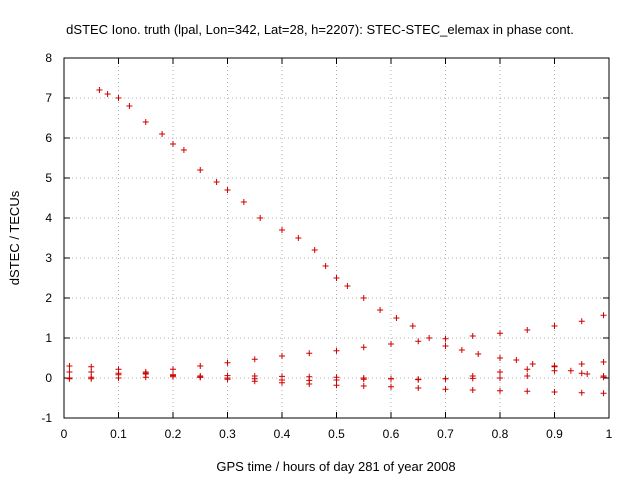 The height and width of the screenshot is (480, 640). What do you see at coordinates (282, 434) in the screenshot?
I see `x-tick-label: 0.4` at bounding box center [282, 434].